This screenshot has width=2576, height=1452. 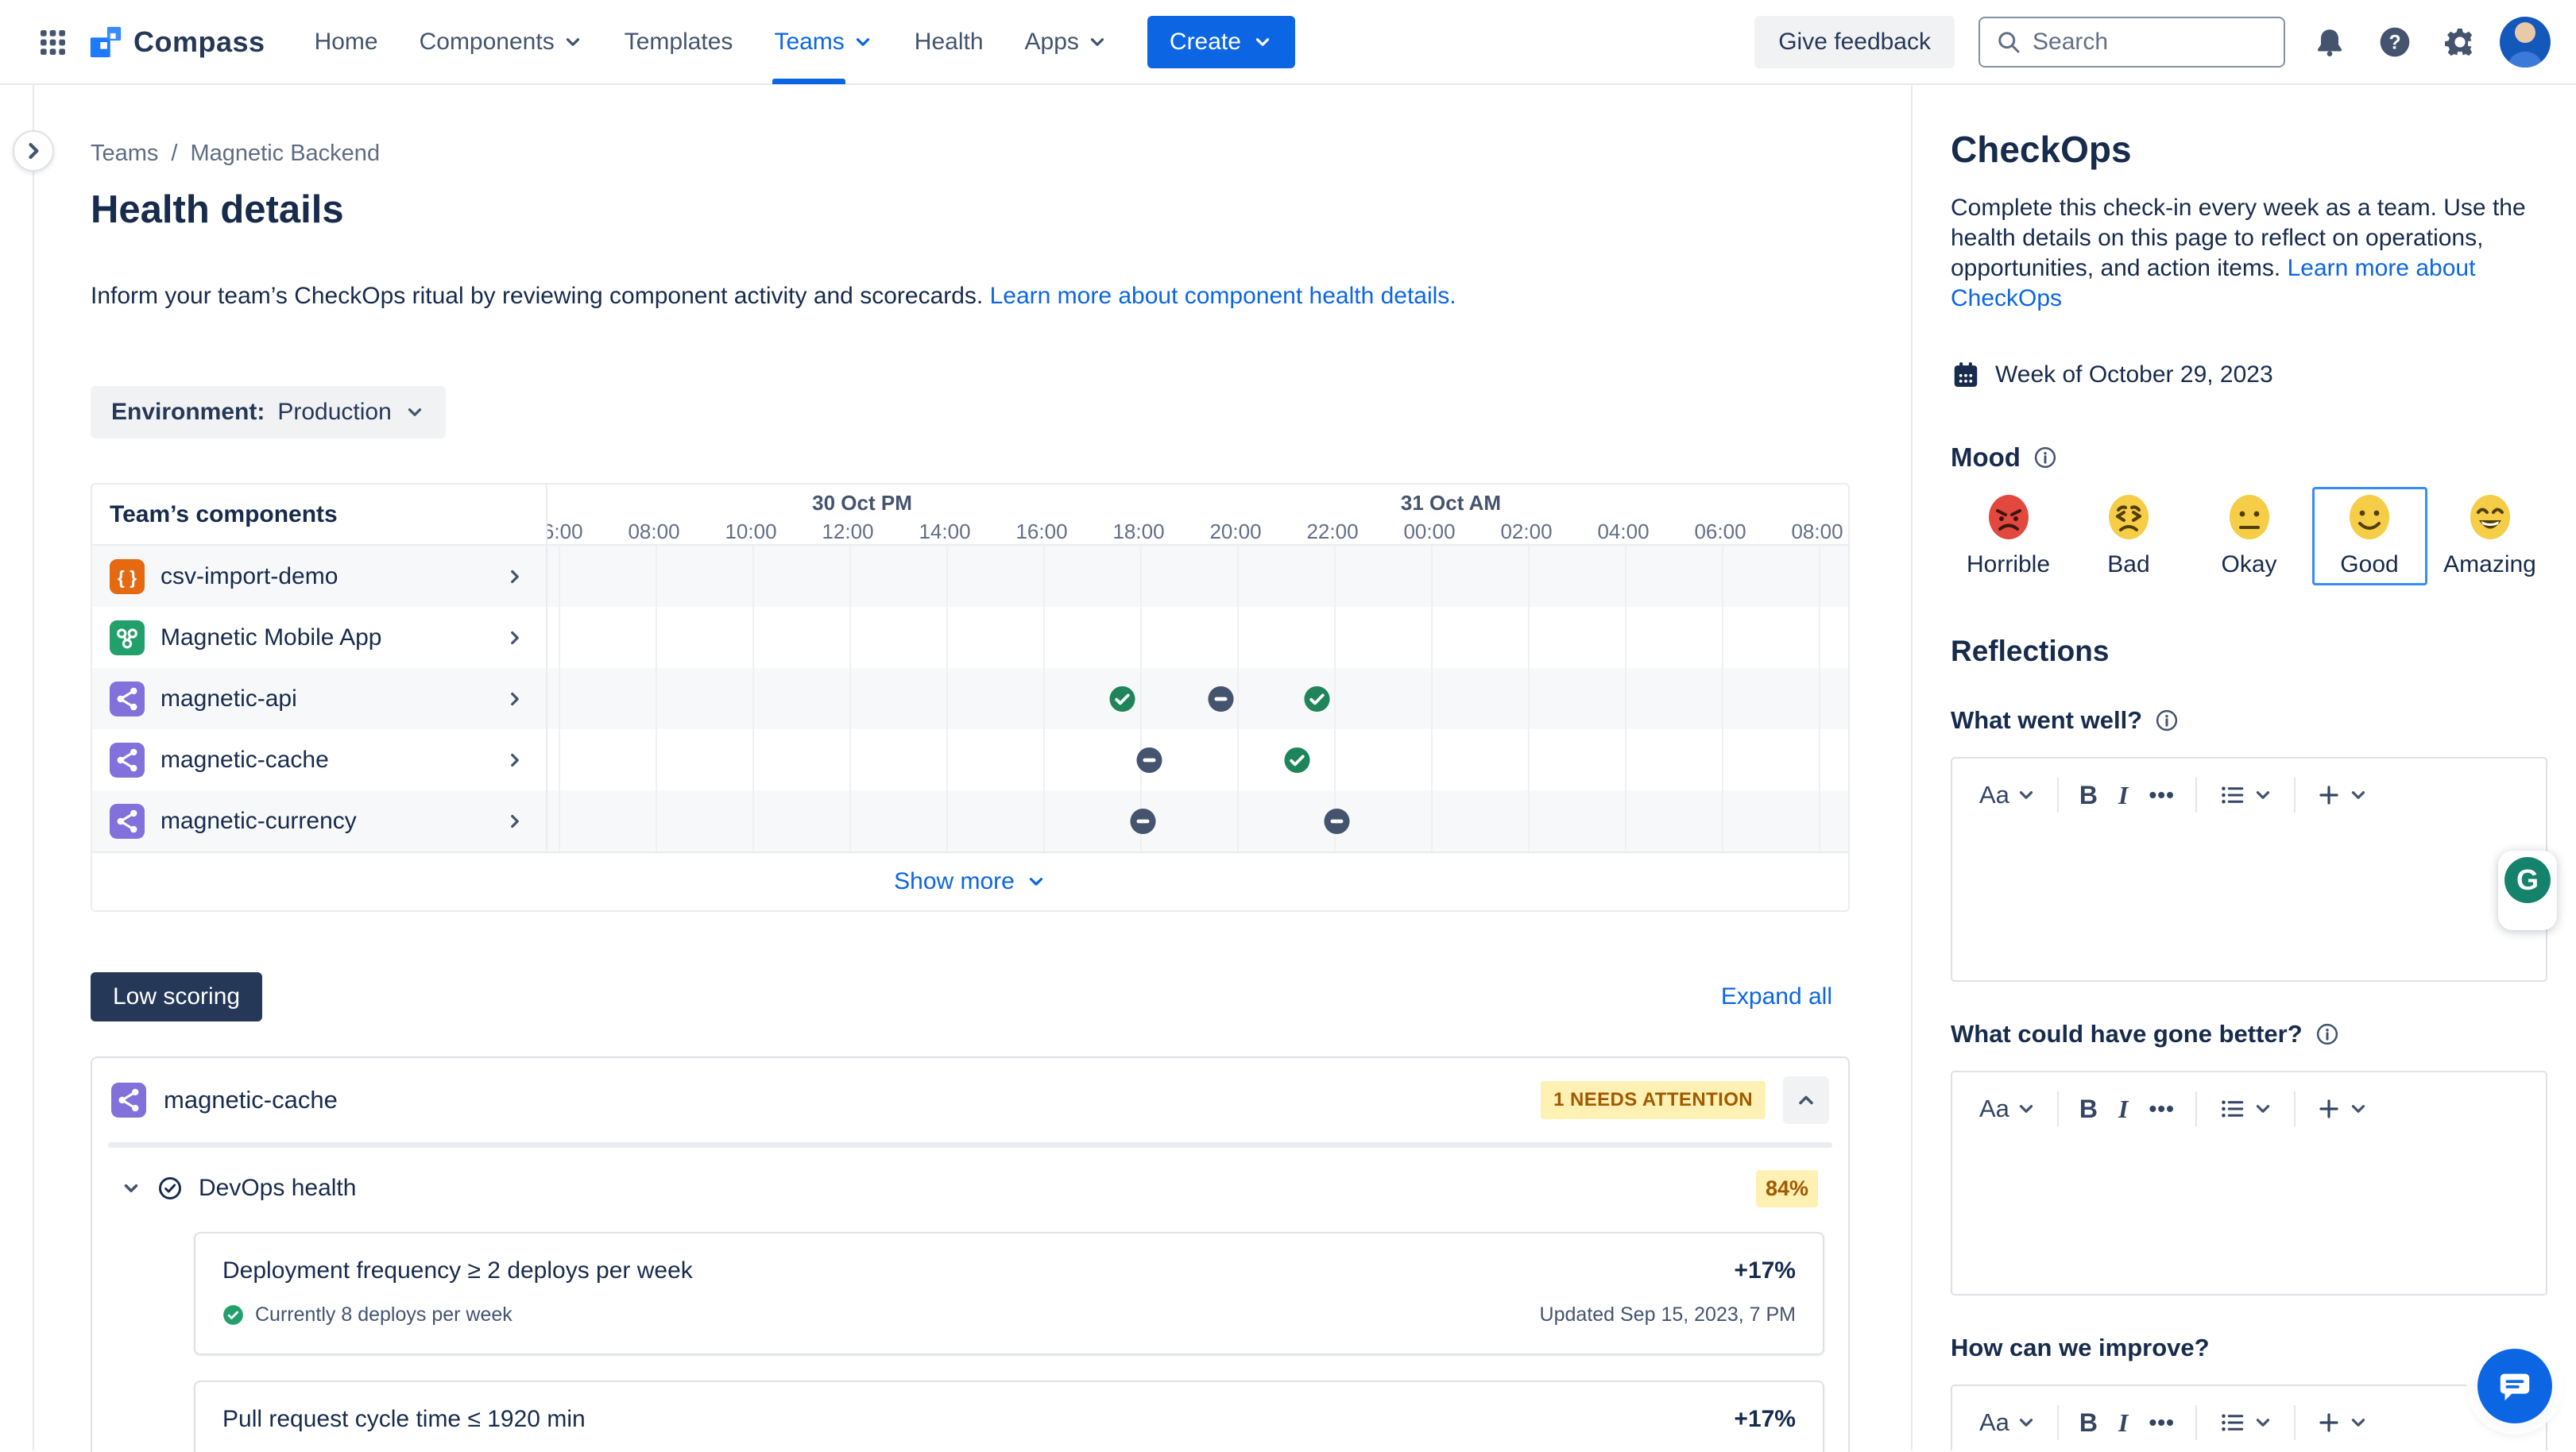 What do you see at coordinates (945, 531) in the screenshot?
I see `timeline-tick-label: 14:00` at bounding box center [945, 531].